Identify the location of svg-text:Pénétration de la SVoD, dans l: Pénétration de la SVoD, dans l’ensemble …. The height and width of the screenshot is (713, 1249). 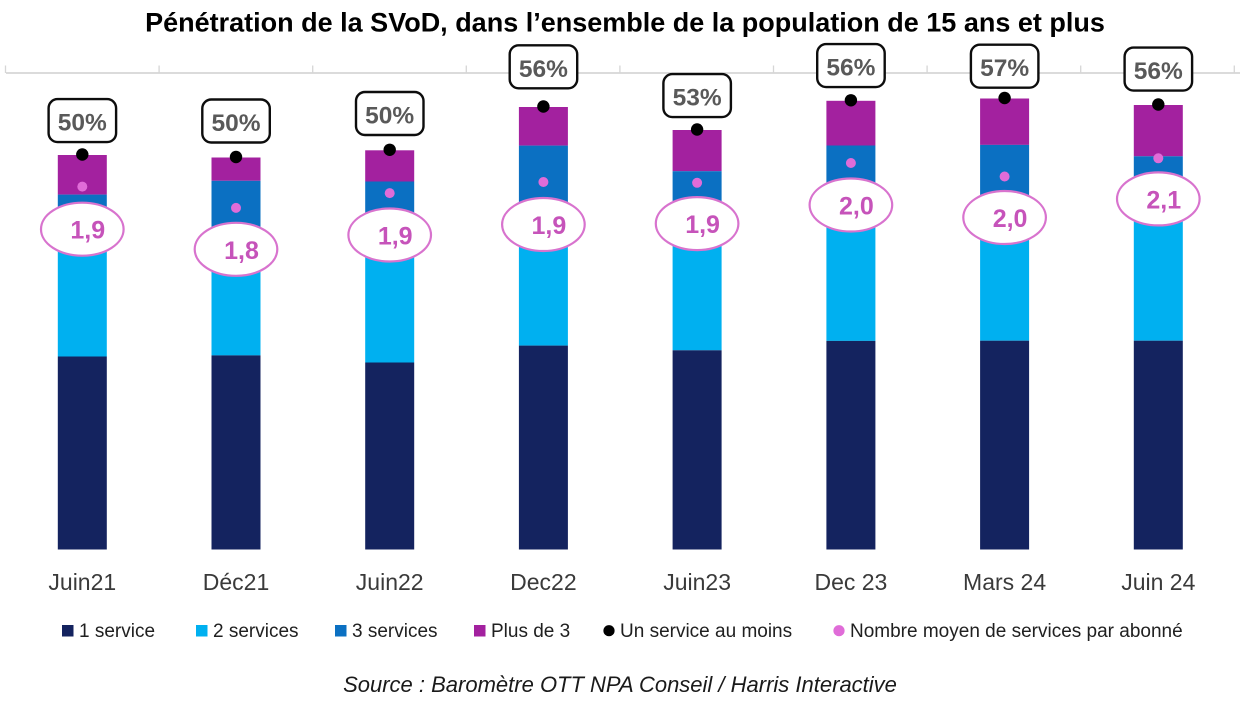
(625, 23).